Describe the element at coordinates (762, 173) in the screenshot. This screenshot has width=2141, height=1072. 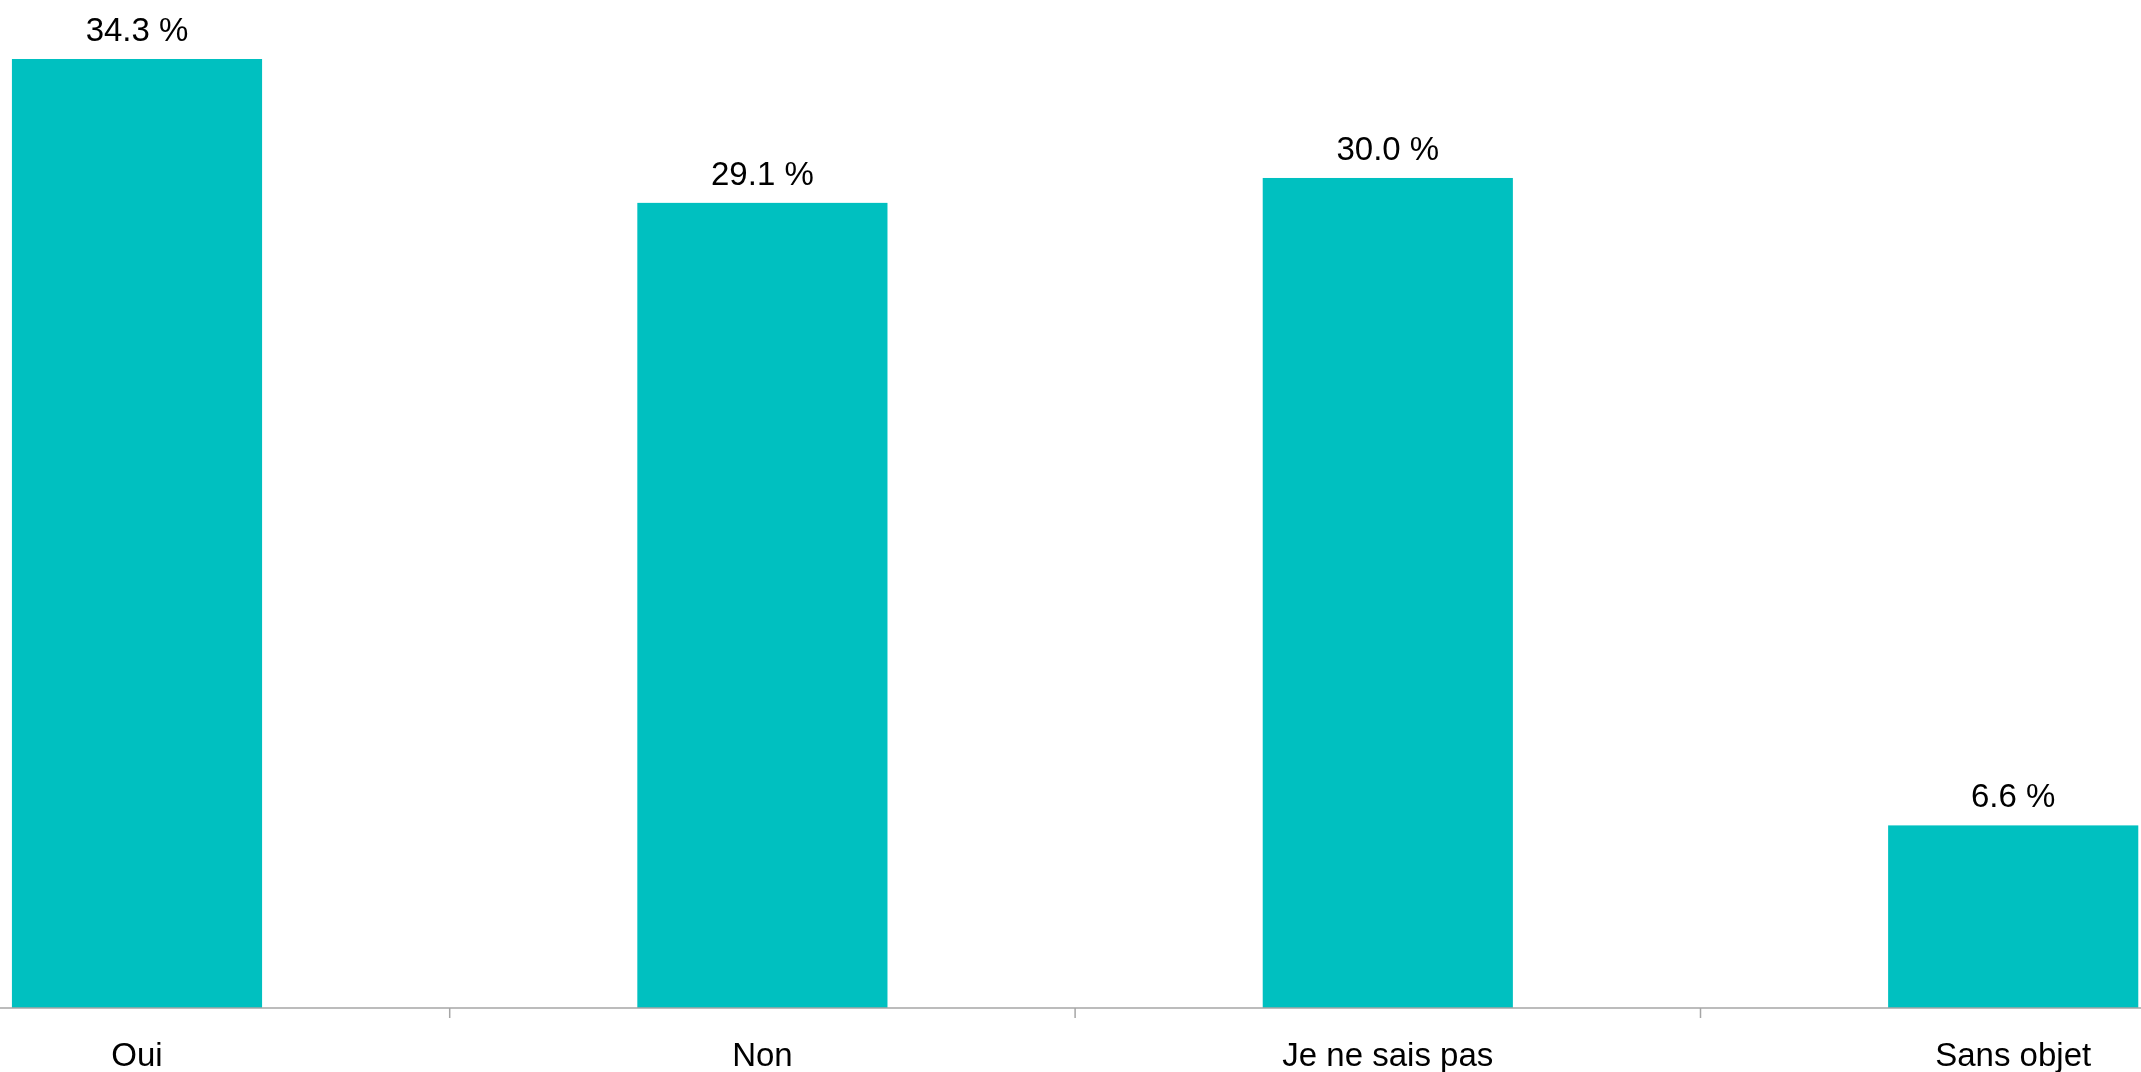
I see `data-label: 29.1 %` at that location.